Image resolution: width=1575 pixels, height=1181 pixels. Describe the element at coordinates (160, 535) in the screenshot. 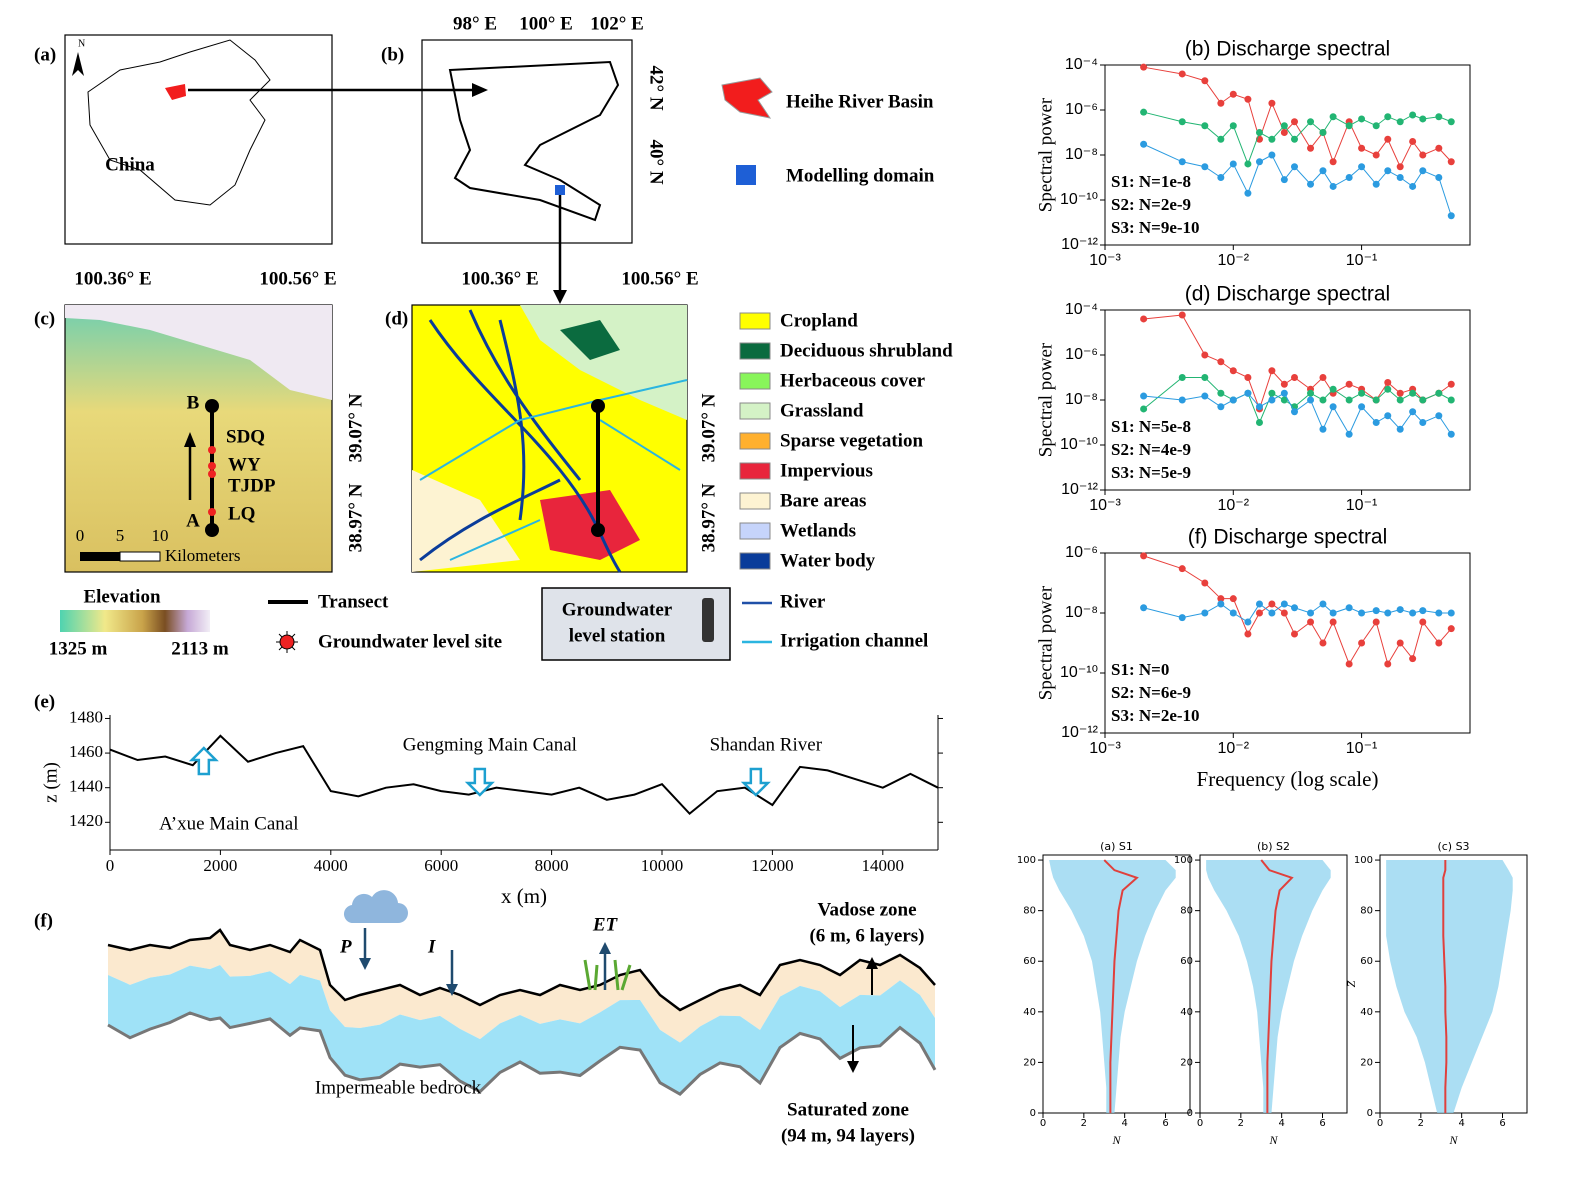

I see `scale-label: 10` at that location.